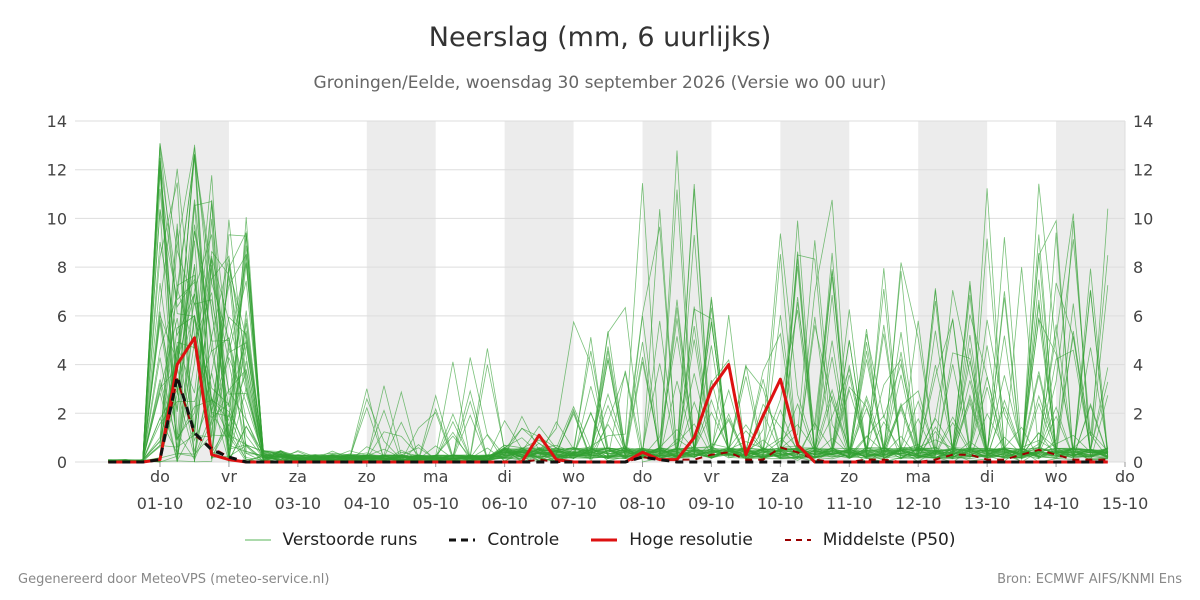 The width and height of the screenshot is (1200, 600). I want to click on x-tick-date: 02-10, so click(229, 503).